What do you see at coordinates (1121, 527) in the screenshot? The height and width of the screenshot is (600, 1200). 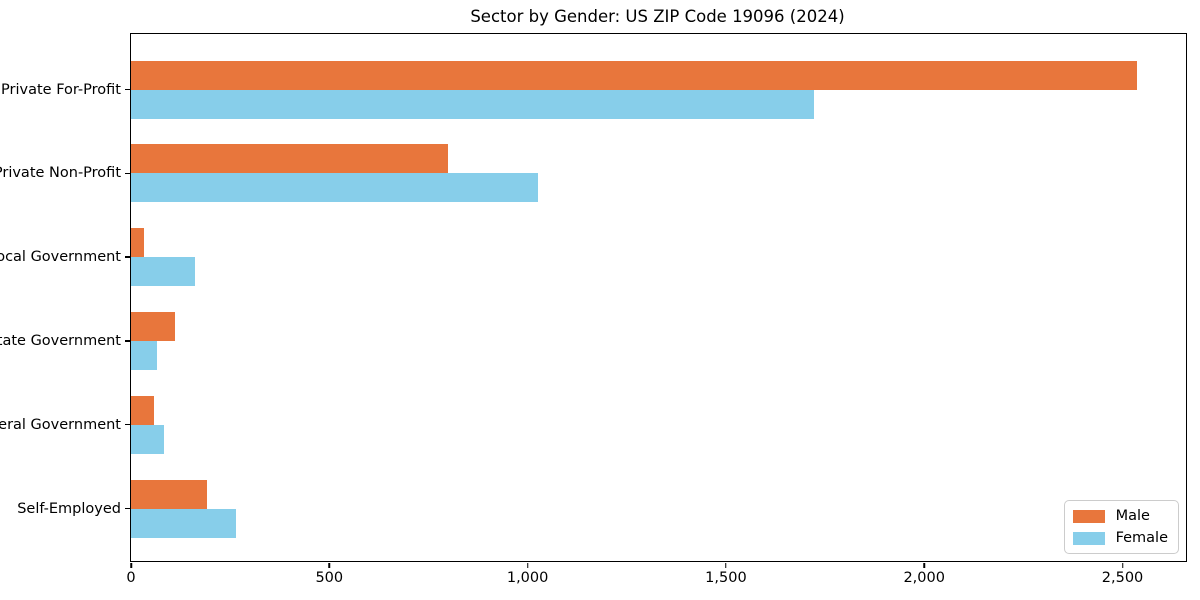 I see `legend: Male Female` at bounding box center [1121, 527].